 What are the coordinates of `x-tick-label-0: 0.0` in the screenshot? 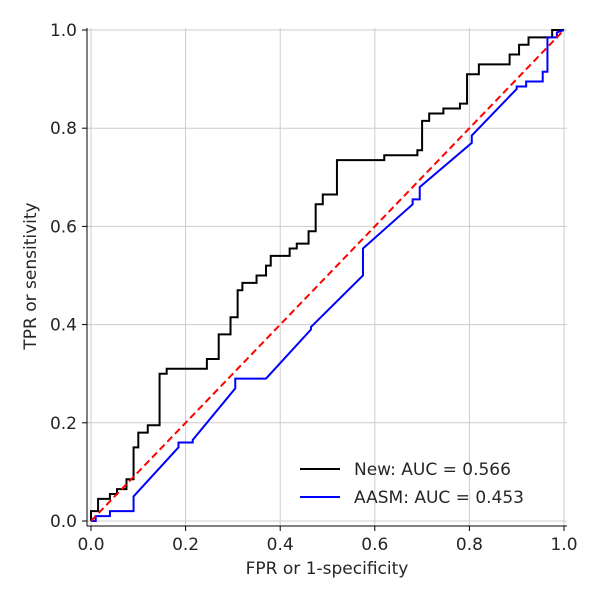 It's located at (90, 545).